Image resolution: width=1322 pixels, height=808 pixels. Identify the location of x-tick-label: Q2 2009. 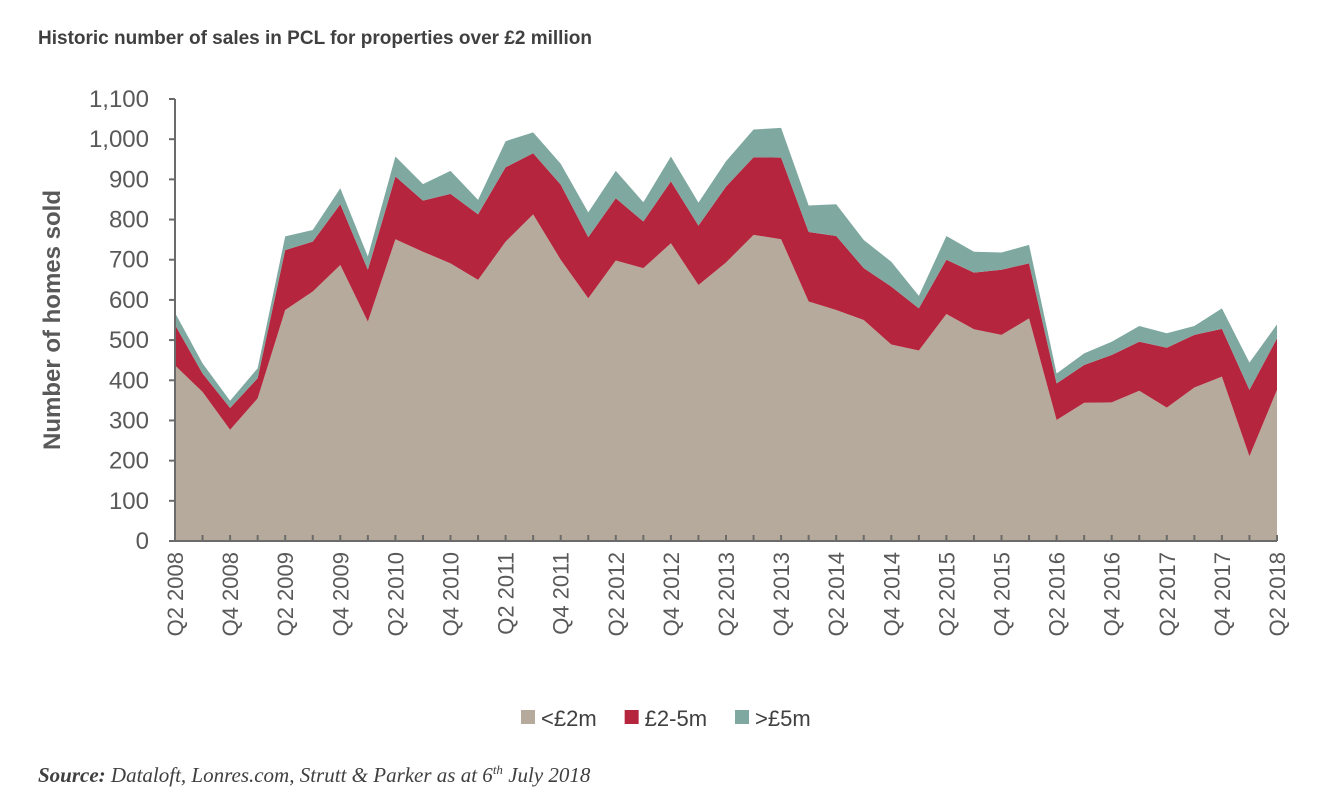
(285, 594).